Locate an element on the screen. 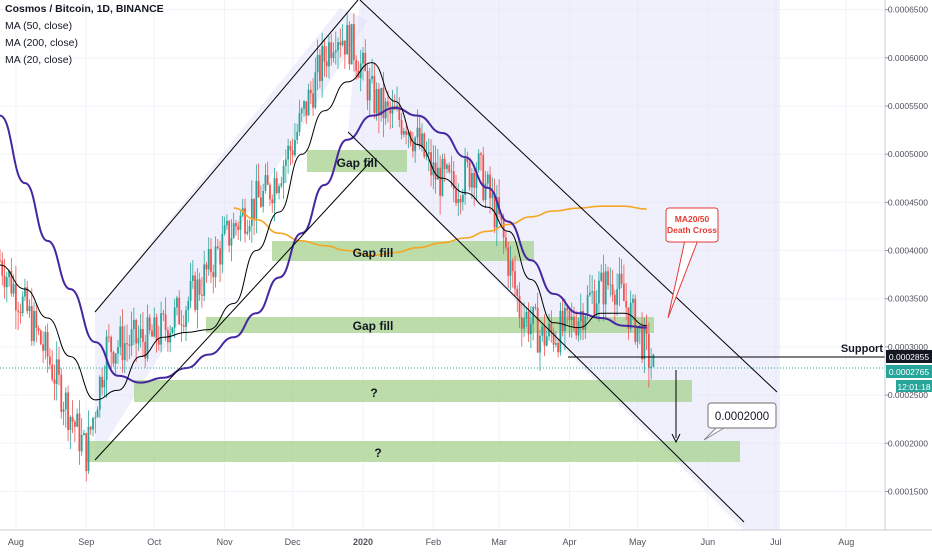 The width and height of the screenshot is (932, 555). indicator-ma20: MA (20, close) is located at coordinates (39, 60).